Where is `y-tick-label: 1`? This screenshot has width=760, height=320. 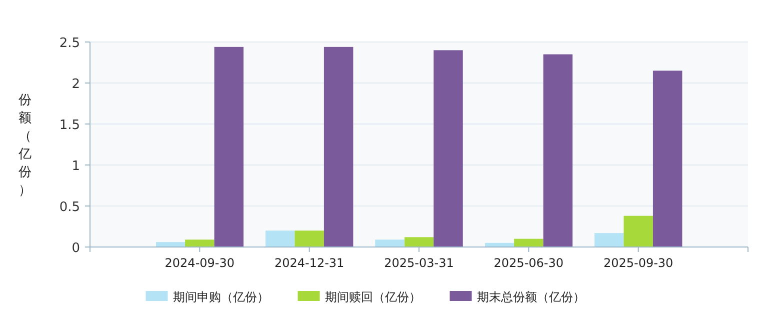
y-tick-label: 1 is located at coordinates (76, 166).